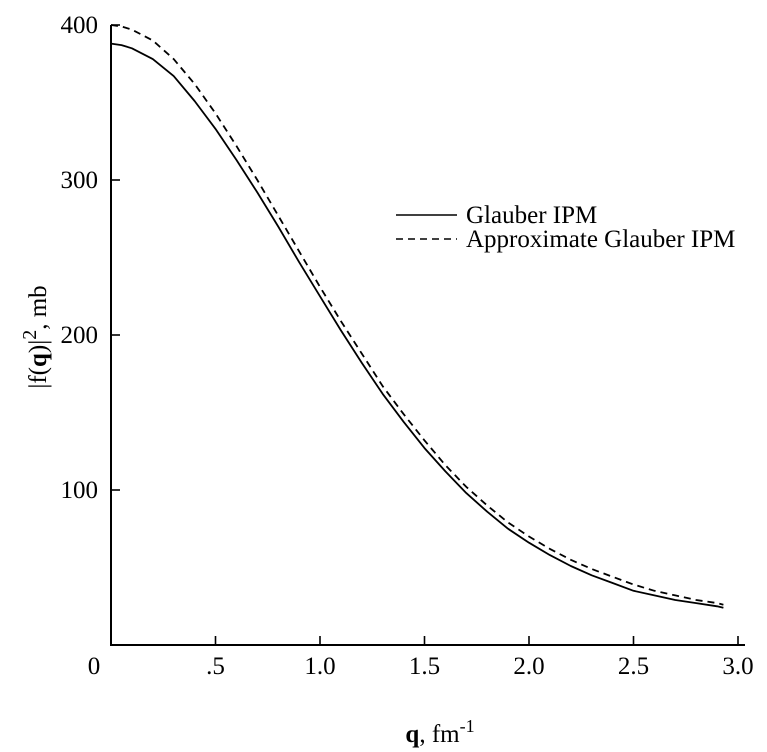  I want to click on y-axis-label-exponent: 2, so click(30, 335).